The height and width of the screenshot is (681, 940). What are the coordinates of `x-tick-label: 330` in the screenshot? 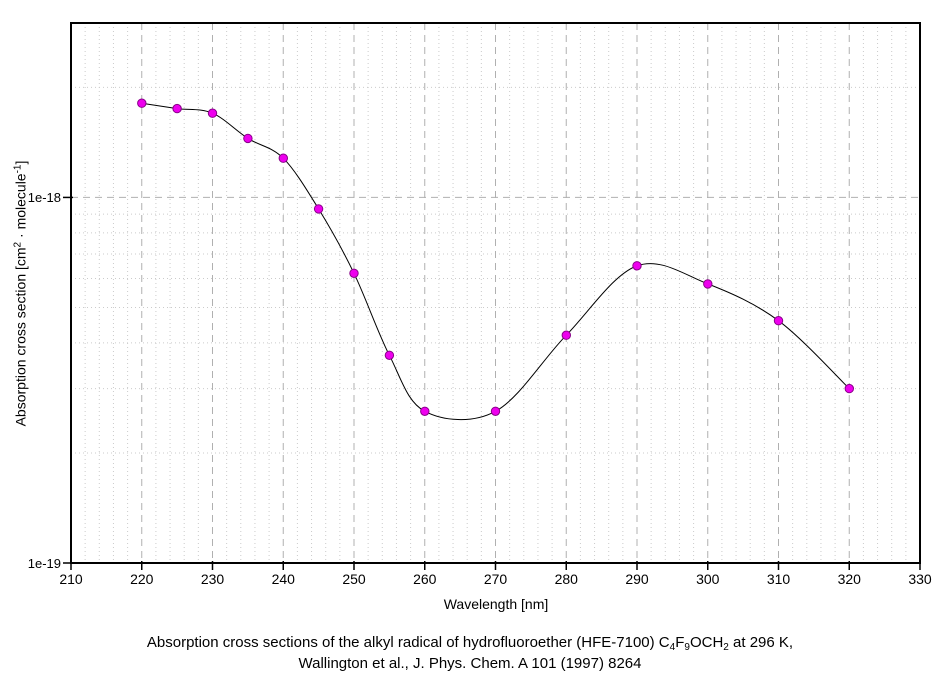 It's located at (920, 579).